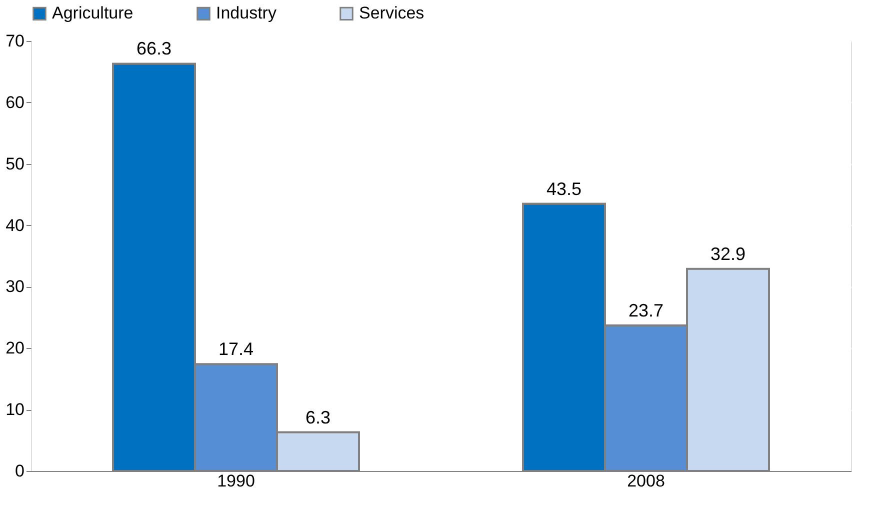  Describe the element at coordinates (15, 286) in the screenshot. I see `y-tick-label: 30` at that location.